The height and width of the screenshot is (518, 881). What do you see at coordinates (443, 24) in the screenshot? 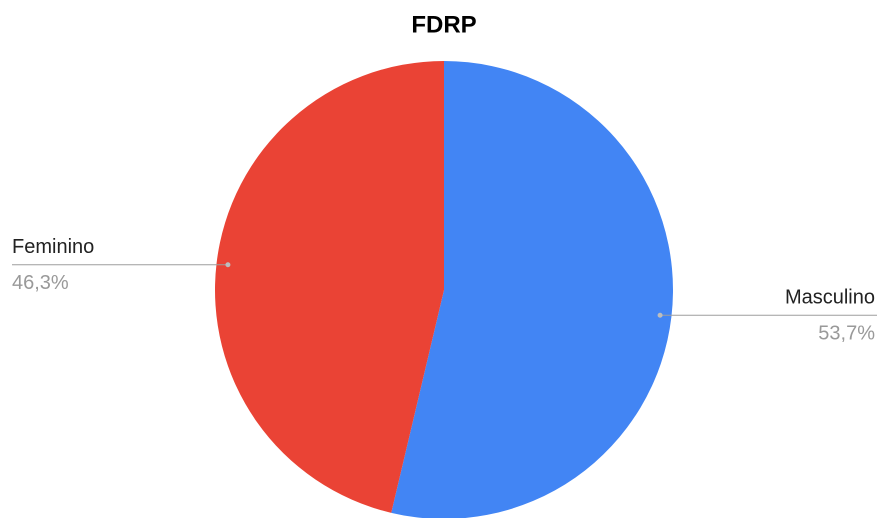
I see `chart-title: FDRP` at bounding box center [443, 24].